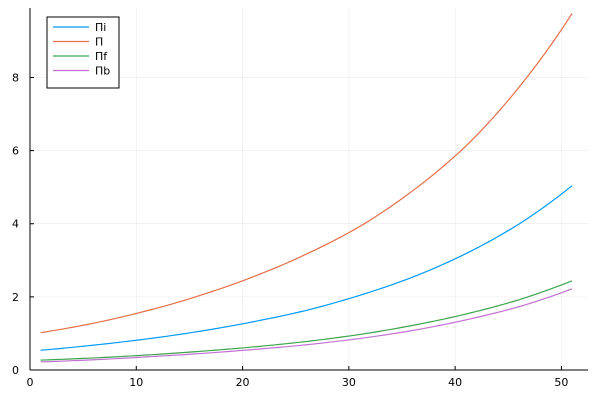 The image size is (600, 400). I want to click on legend-label-3: Πf, so click(101, 56).